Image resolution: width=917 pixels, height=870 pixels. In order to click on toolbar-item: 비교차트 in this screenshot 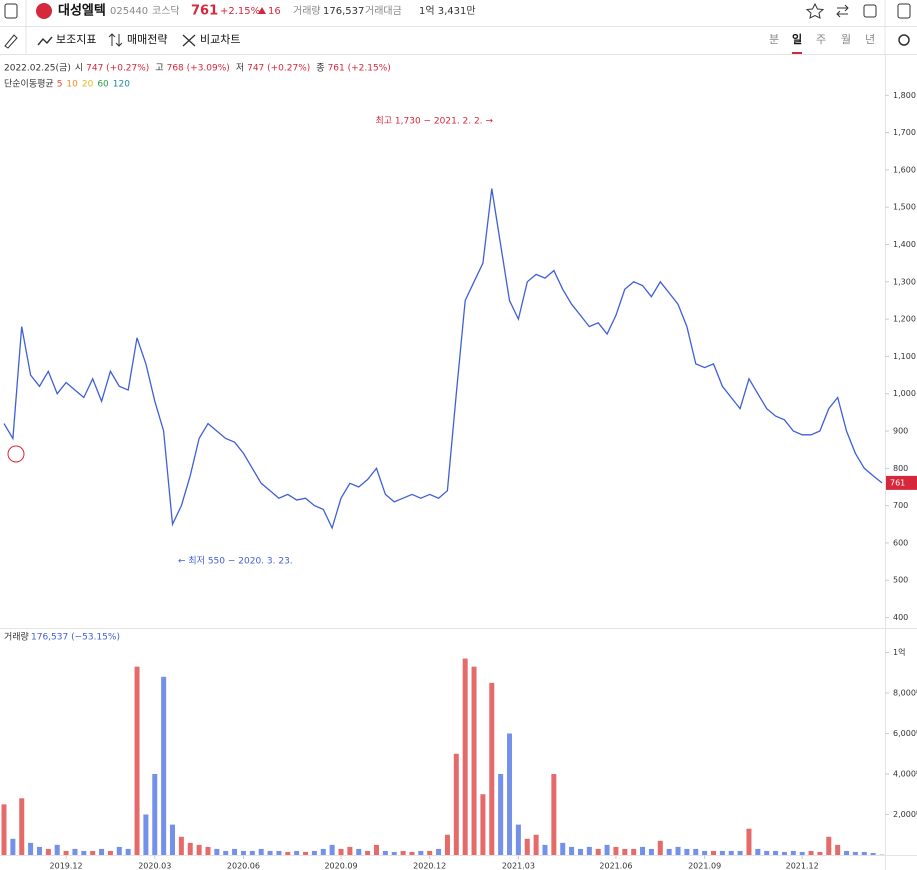, I will do `click(220, 39)`.